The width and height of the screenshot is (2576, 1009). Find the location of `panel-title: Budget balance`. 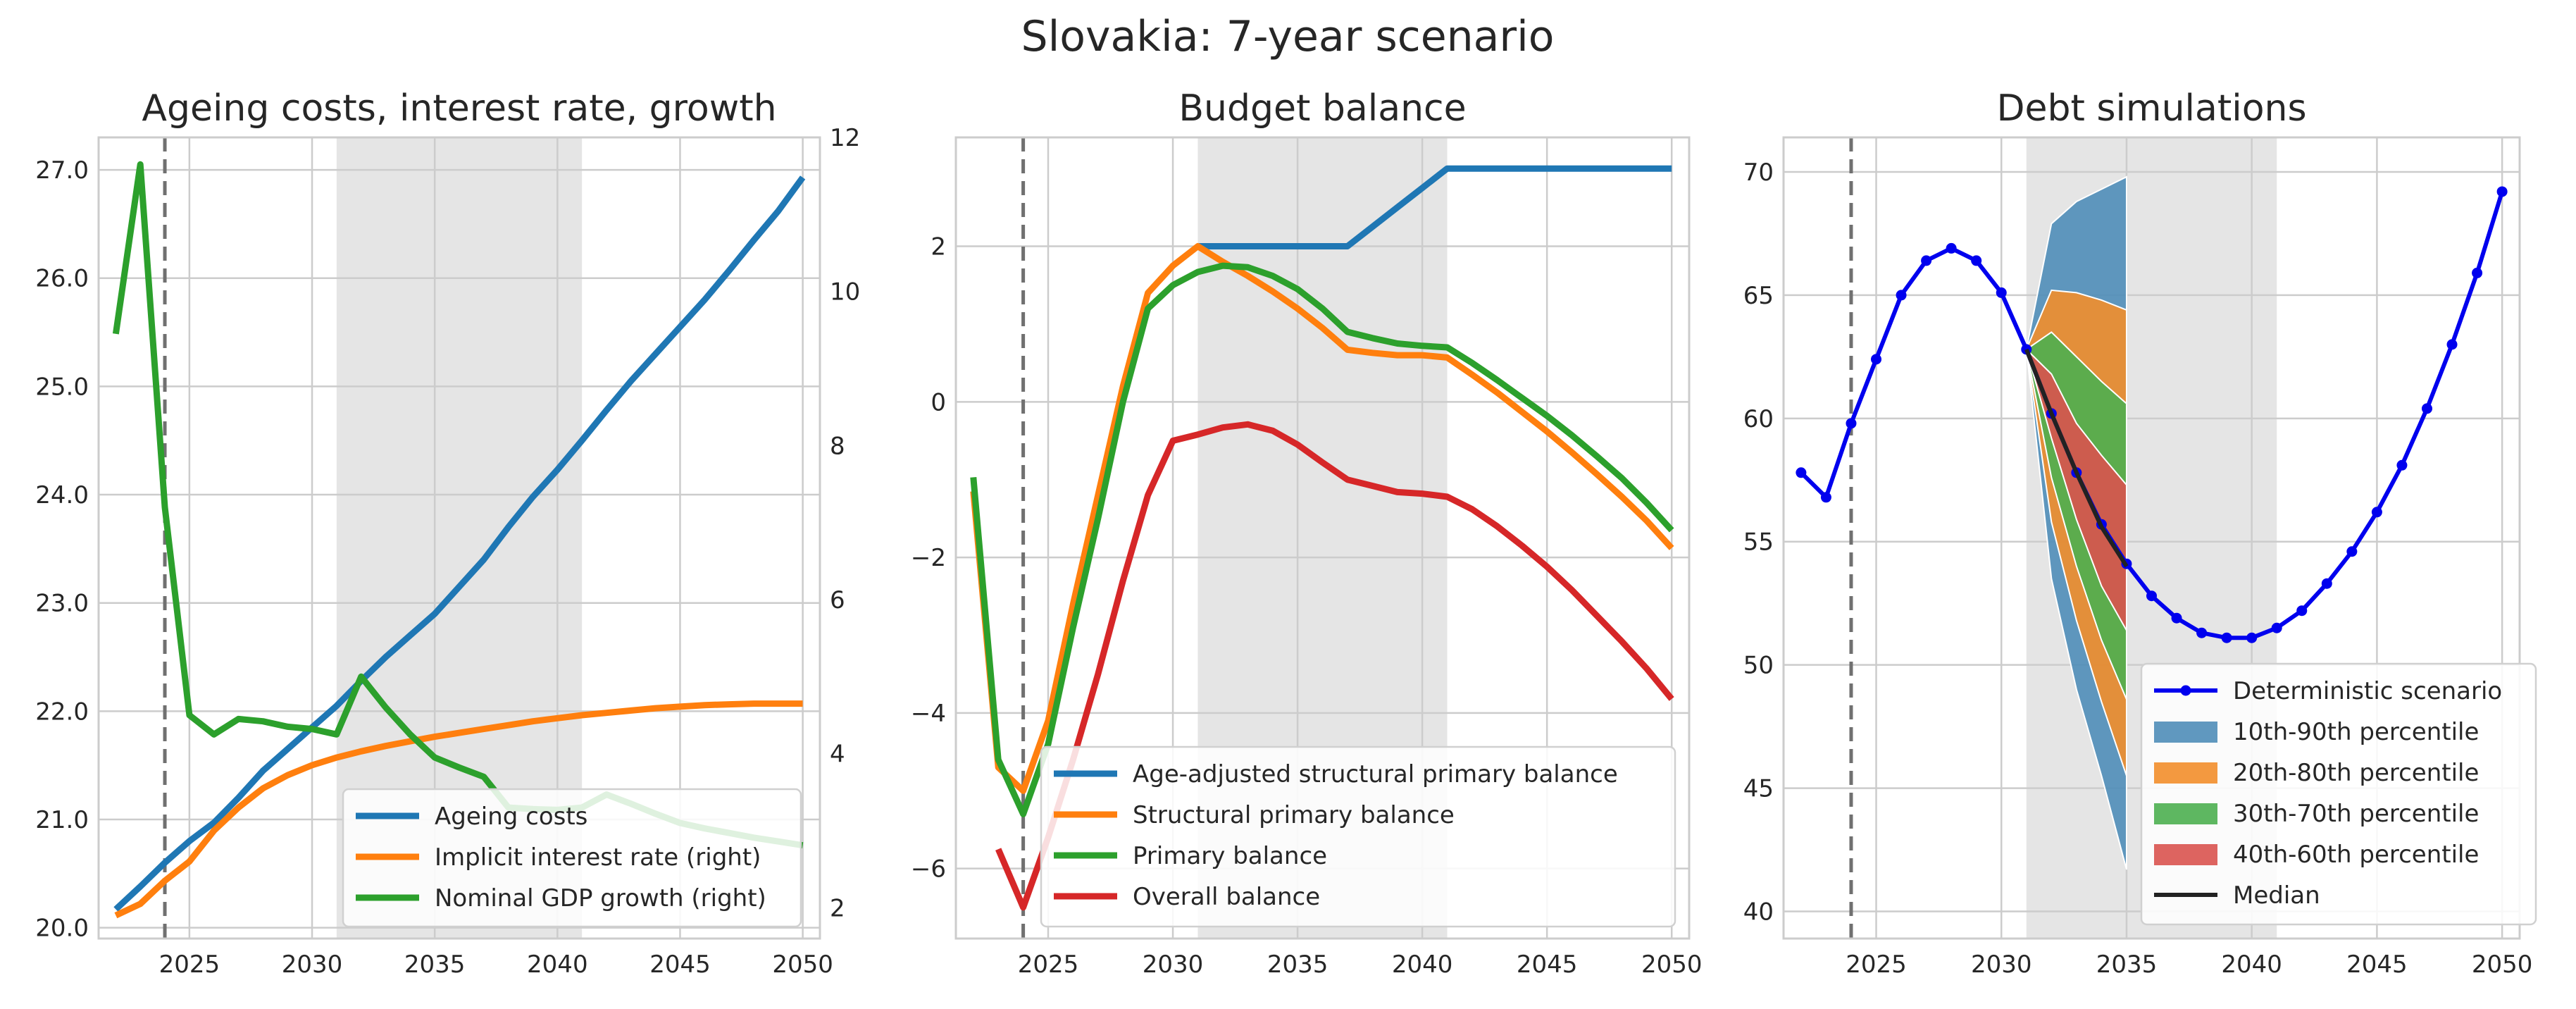

panel-title: Budget balance is located at coordinates (1322, 108).